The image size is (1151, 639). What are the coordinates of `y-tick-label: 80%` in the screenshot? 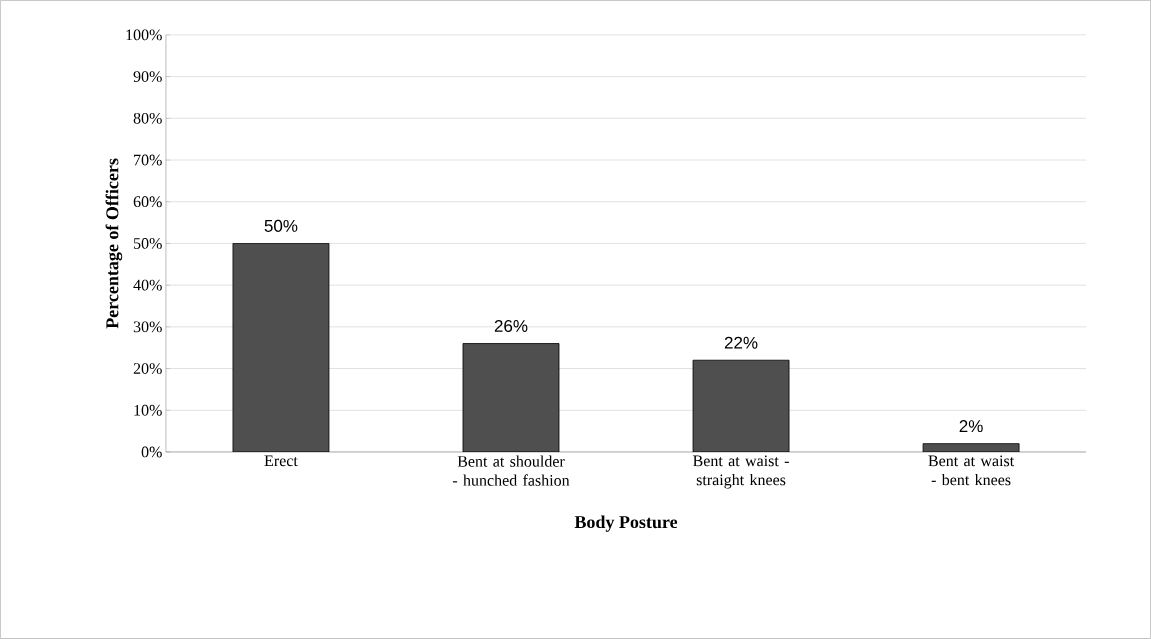 It's located at (147, 118).